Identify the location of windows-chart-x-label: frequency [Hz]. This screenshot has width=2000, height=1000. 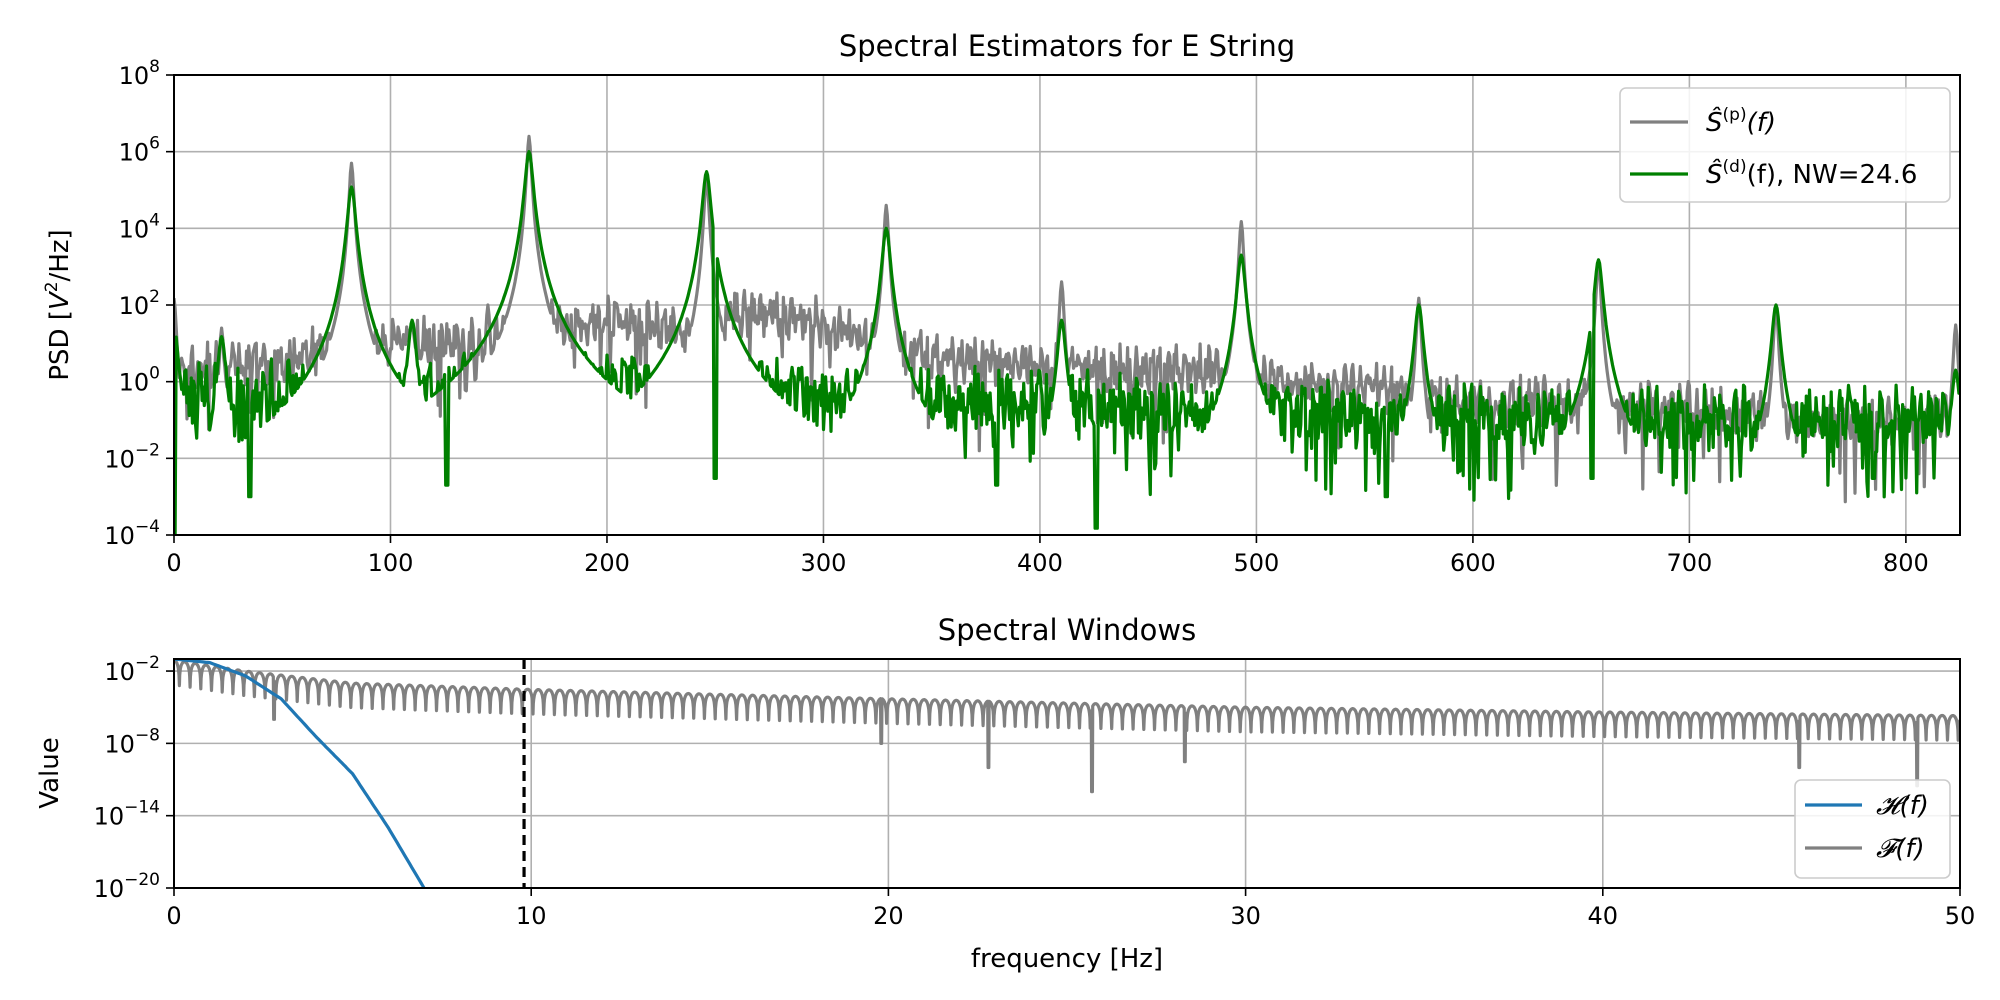
(1067, 959).